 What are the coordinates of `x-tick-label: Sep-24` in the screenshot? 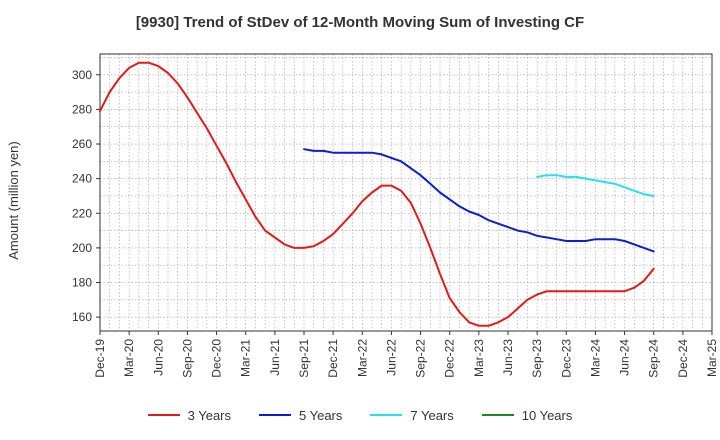 It's located at (654, 358).